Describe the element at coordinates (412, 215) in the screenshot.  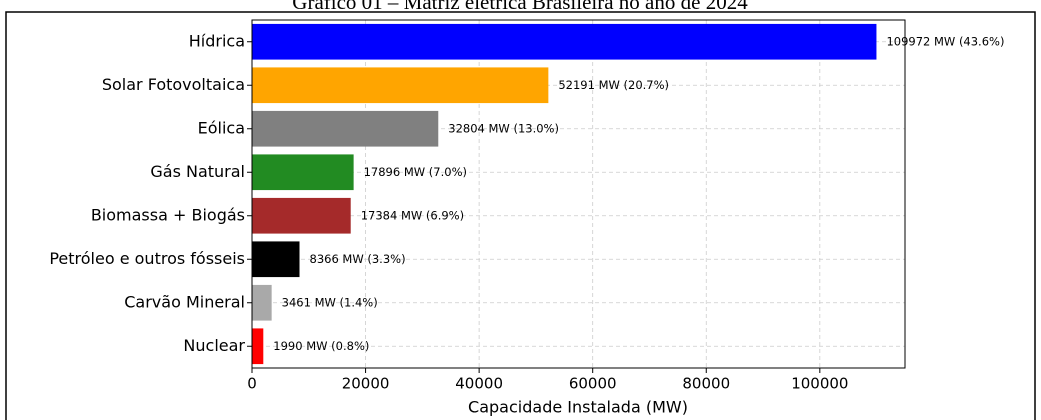
I see `data-label: 17384 MW (6.9%)` at that location.